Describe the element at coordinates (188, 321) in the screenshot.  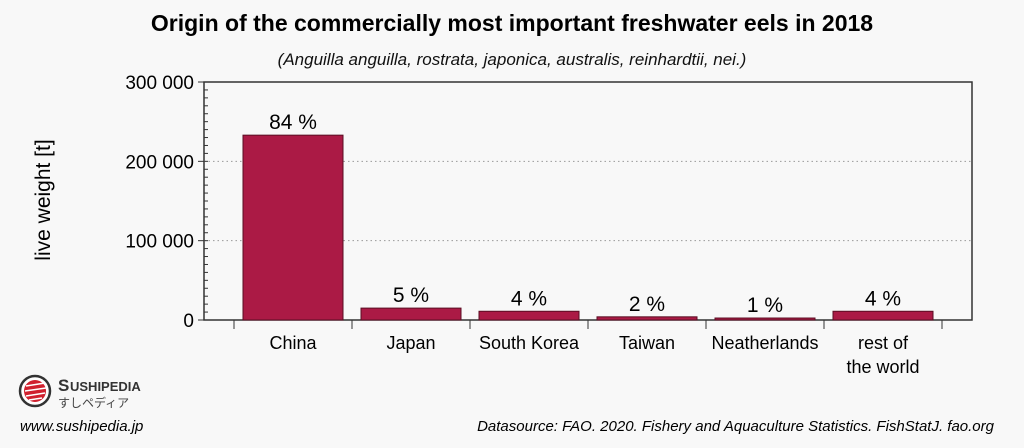
I see `y-tick-label: 0` at that location.